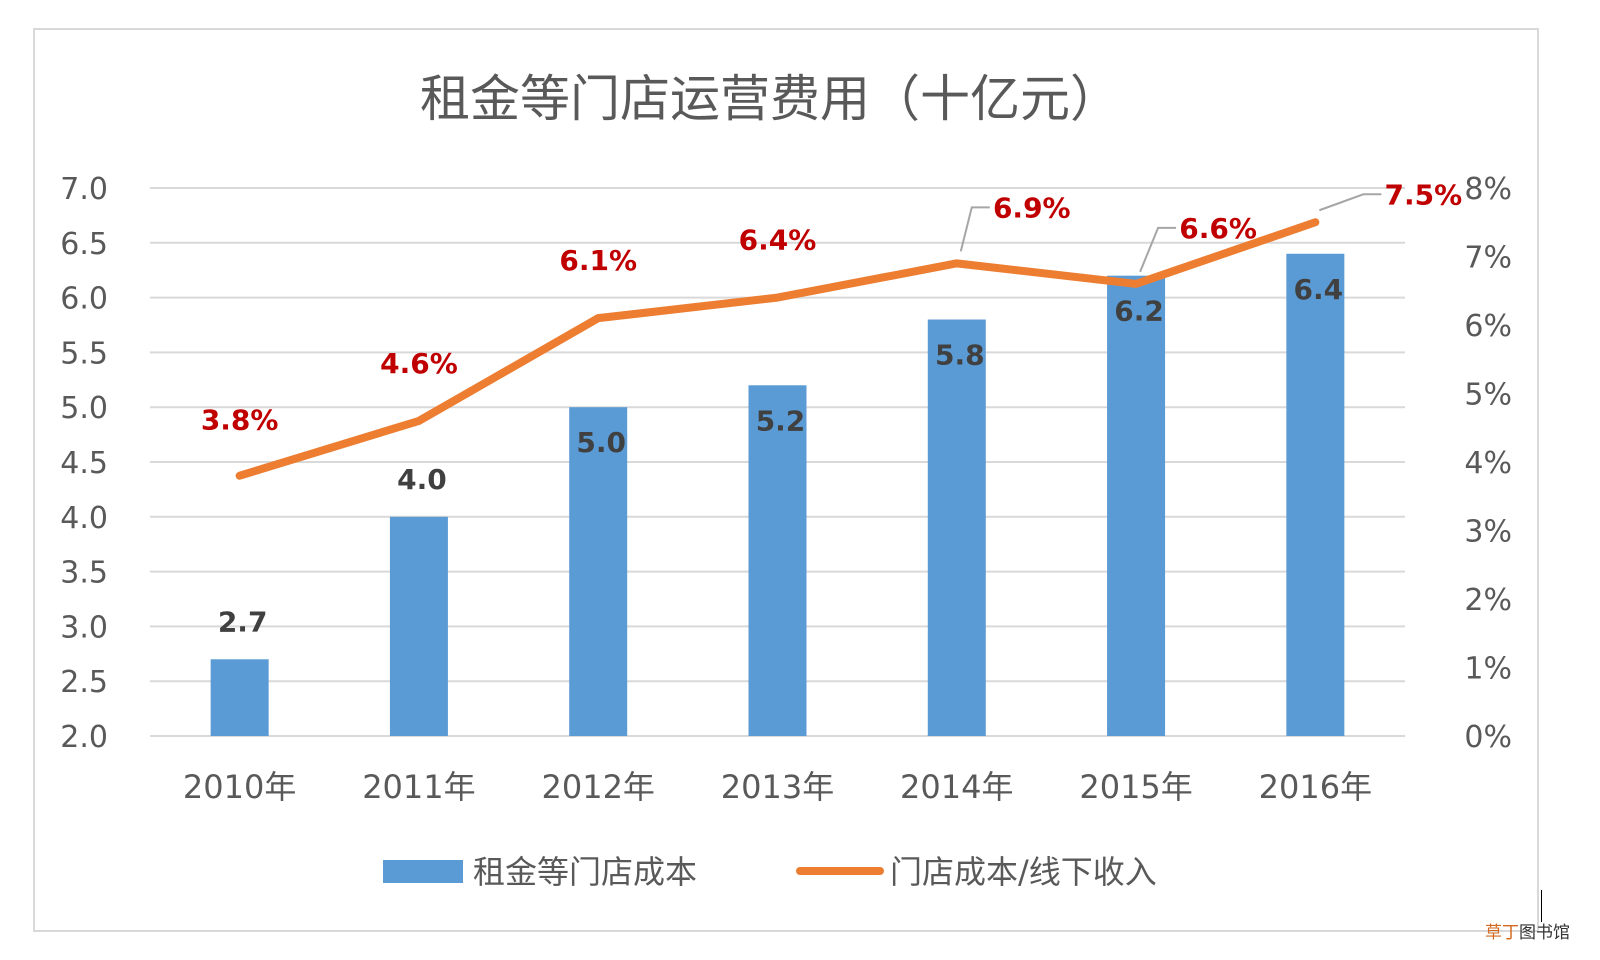 Image resolution: width=1600 pixels, height=960 pixels. I want to click on line-data-label: 4.6%, so click(419, 363).